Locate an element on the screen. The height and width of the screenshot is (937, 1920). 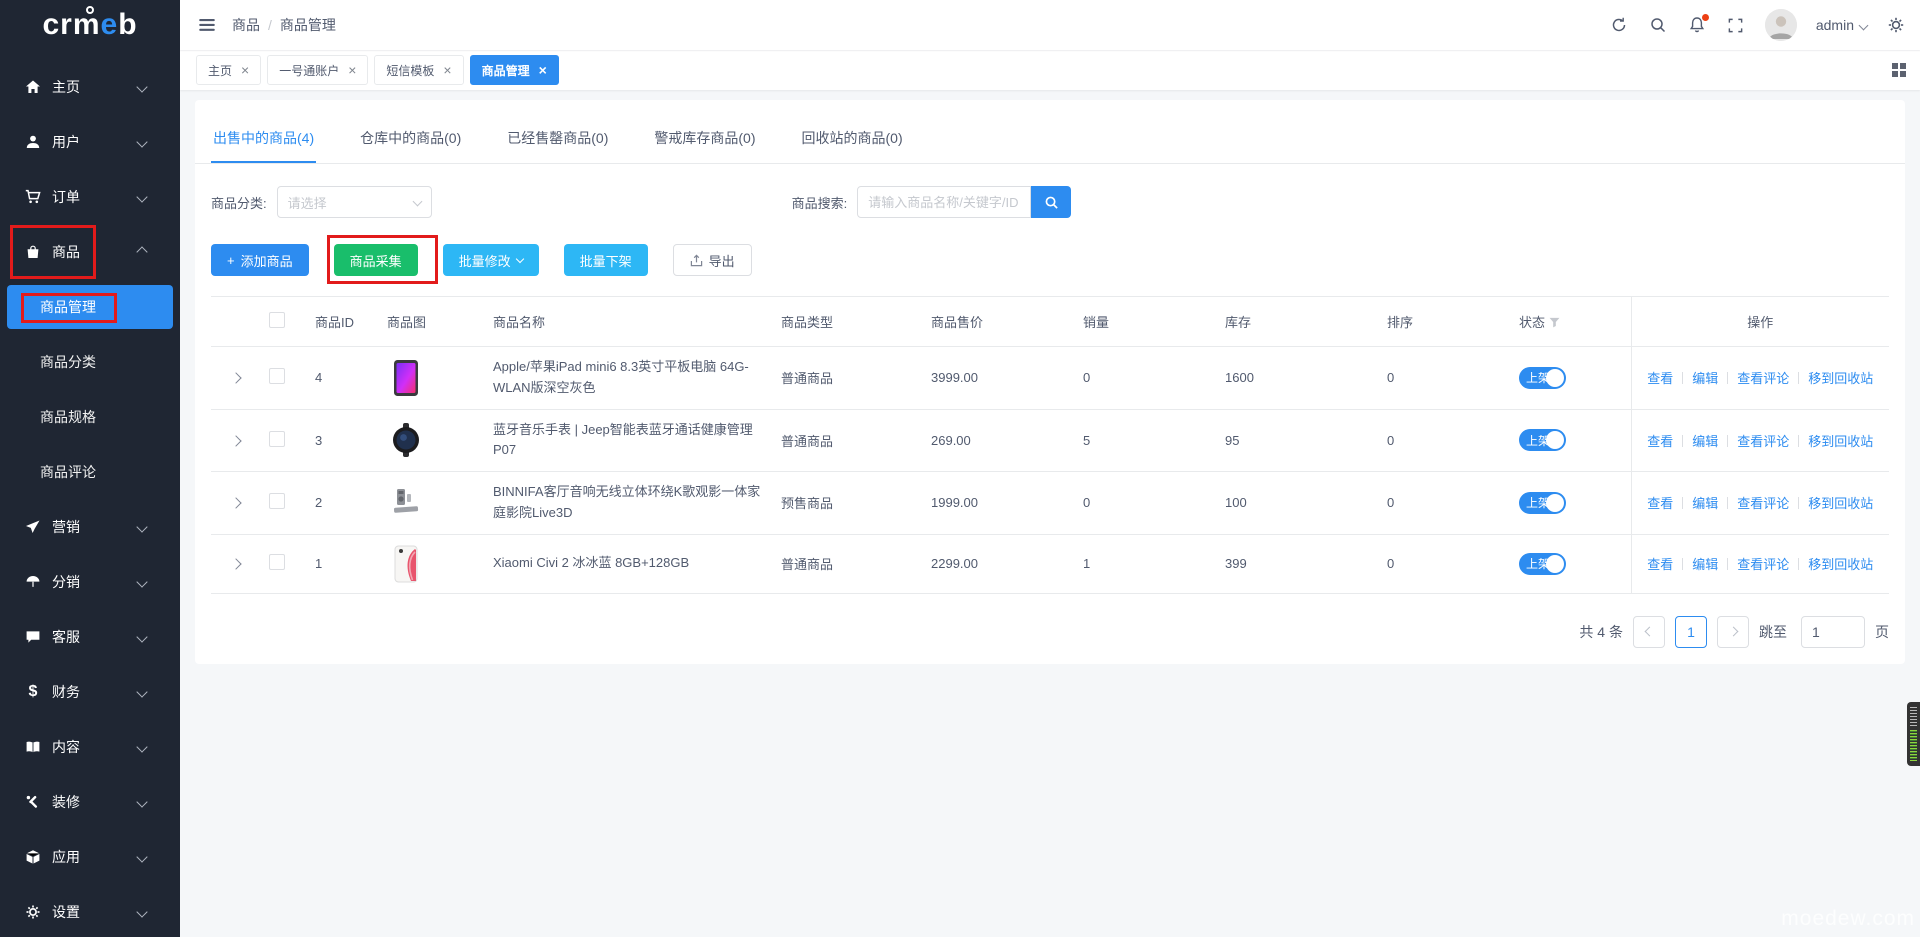
product-image-smartwatch is located at coordinates (406, 440).